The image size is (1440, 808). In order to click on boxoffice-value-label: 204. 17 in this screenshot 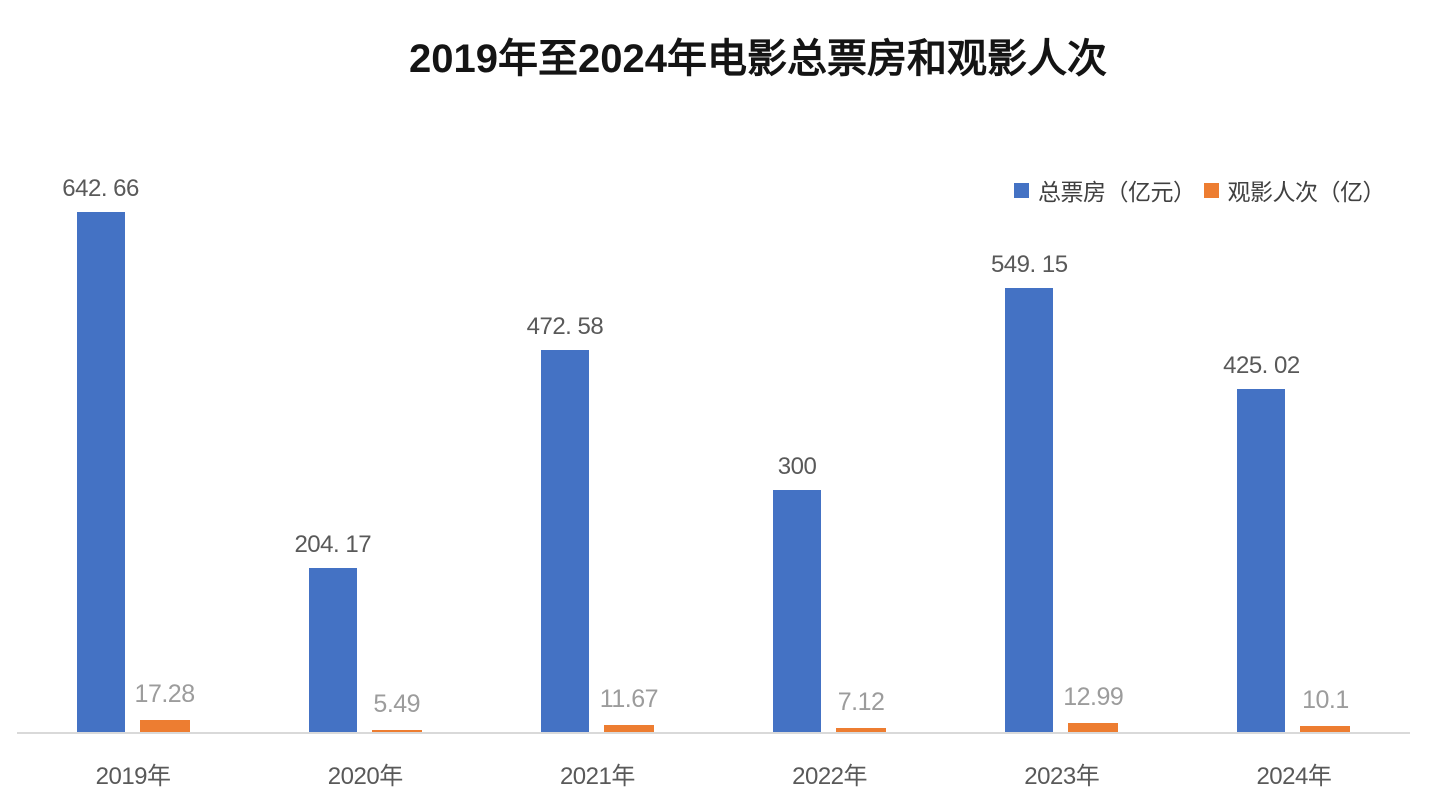, I will do `click(333, 544)`.